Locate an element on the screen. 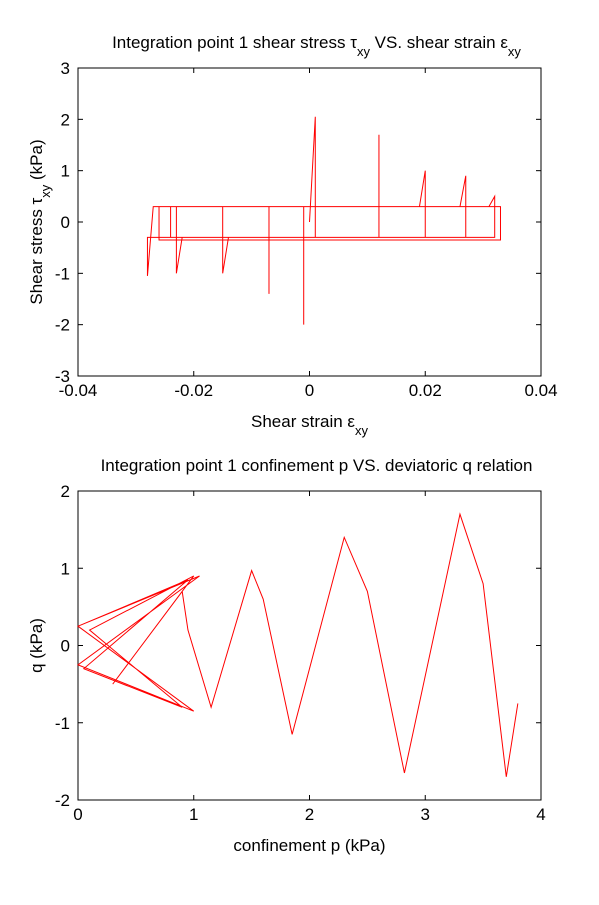 The height and width of the screenshot is (905, 599). y-axis-label-part: q (kPa) is located at coordinates (36, 645).